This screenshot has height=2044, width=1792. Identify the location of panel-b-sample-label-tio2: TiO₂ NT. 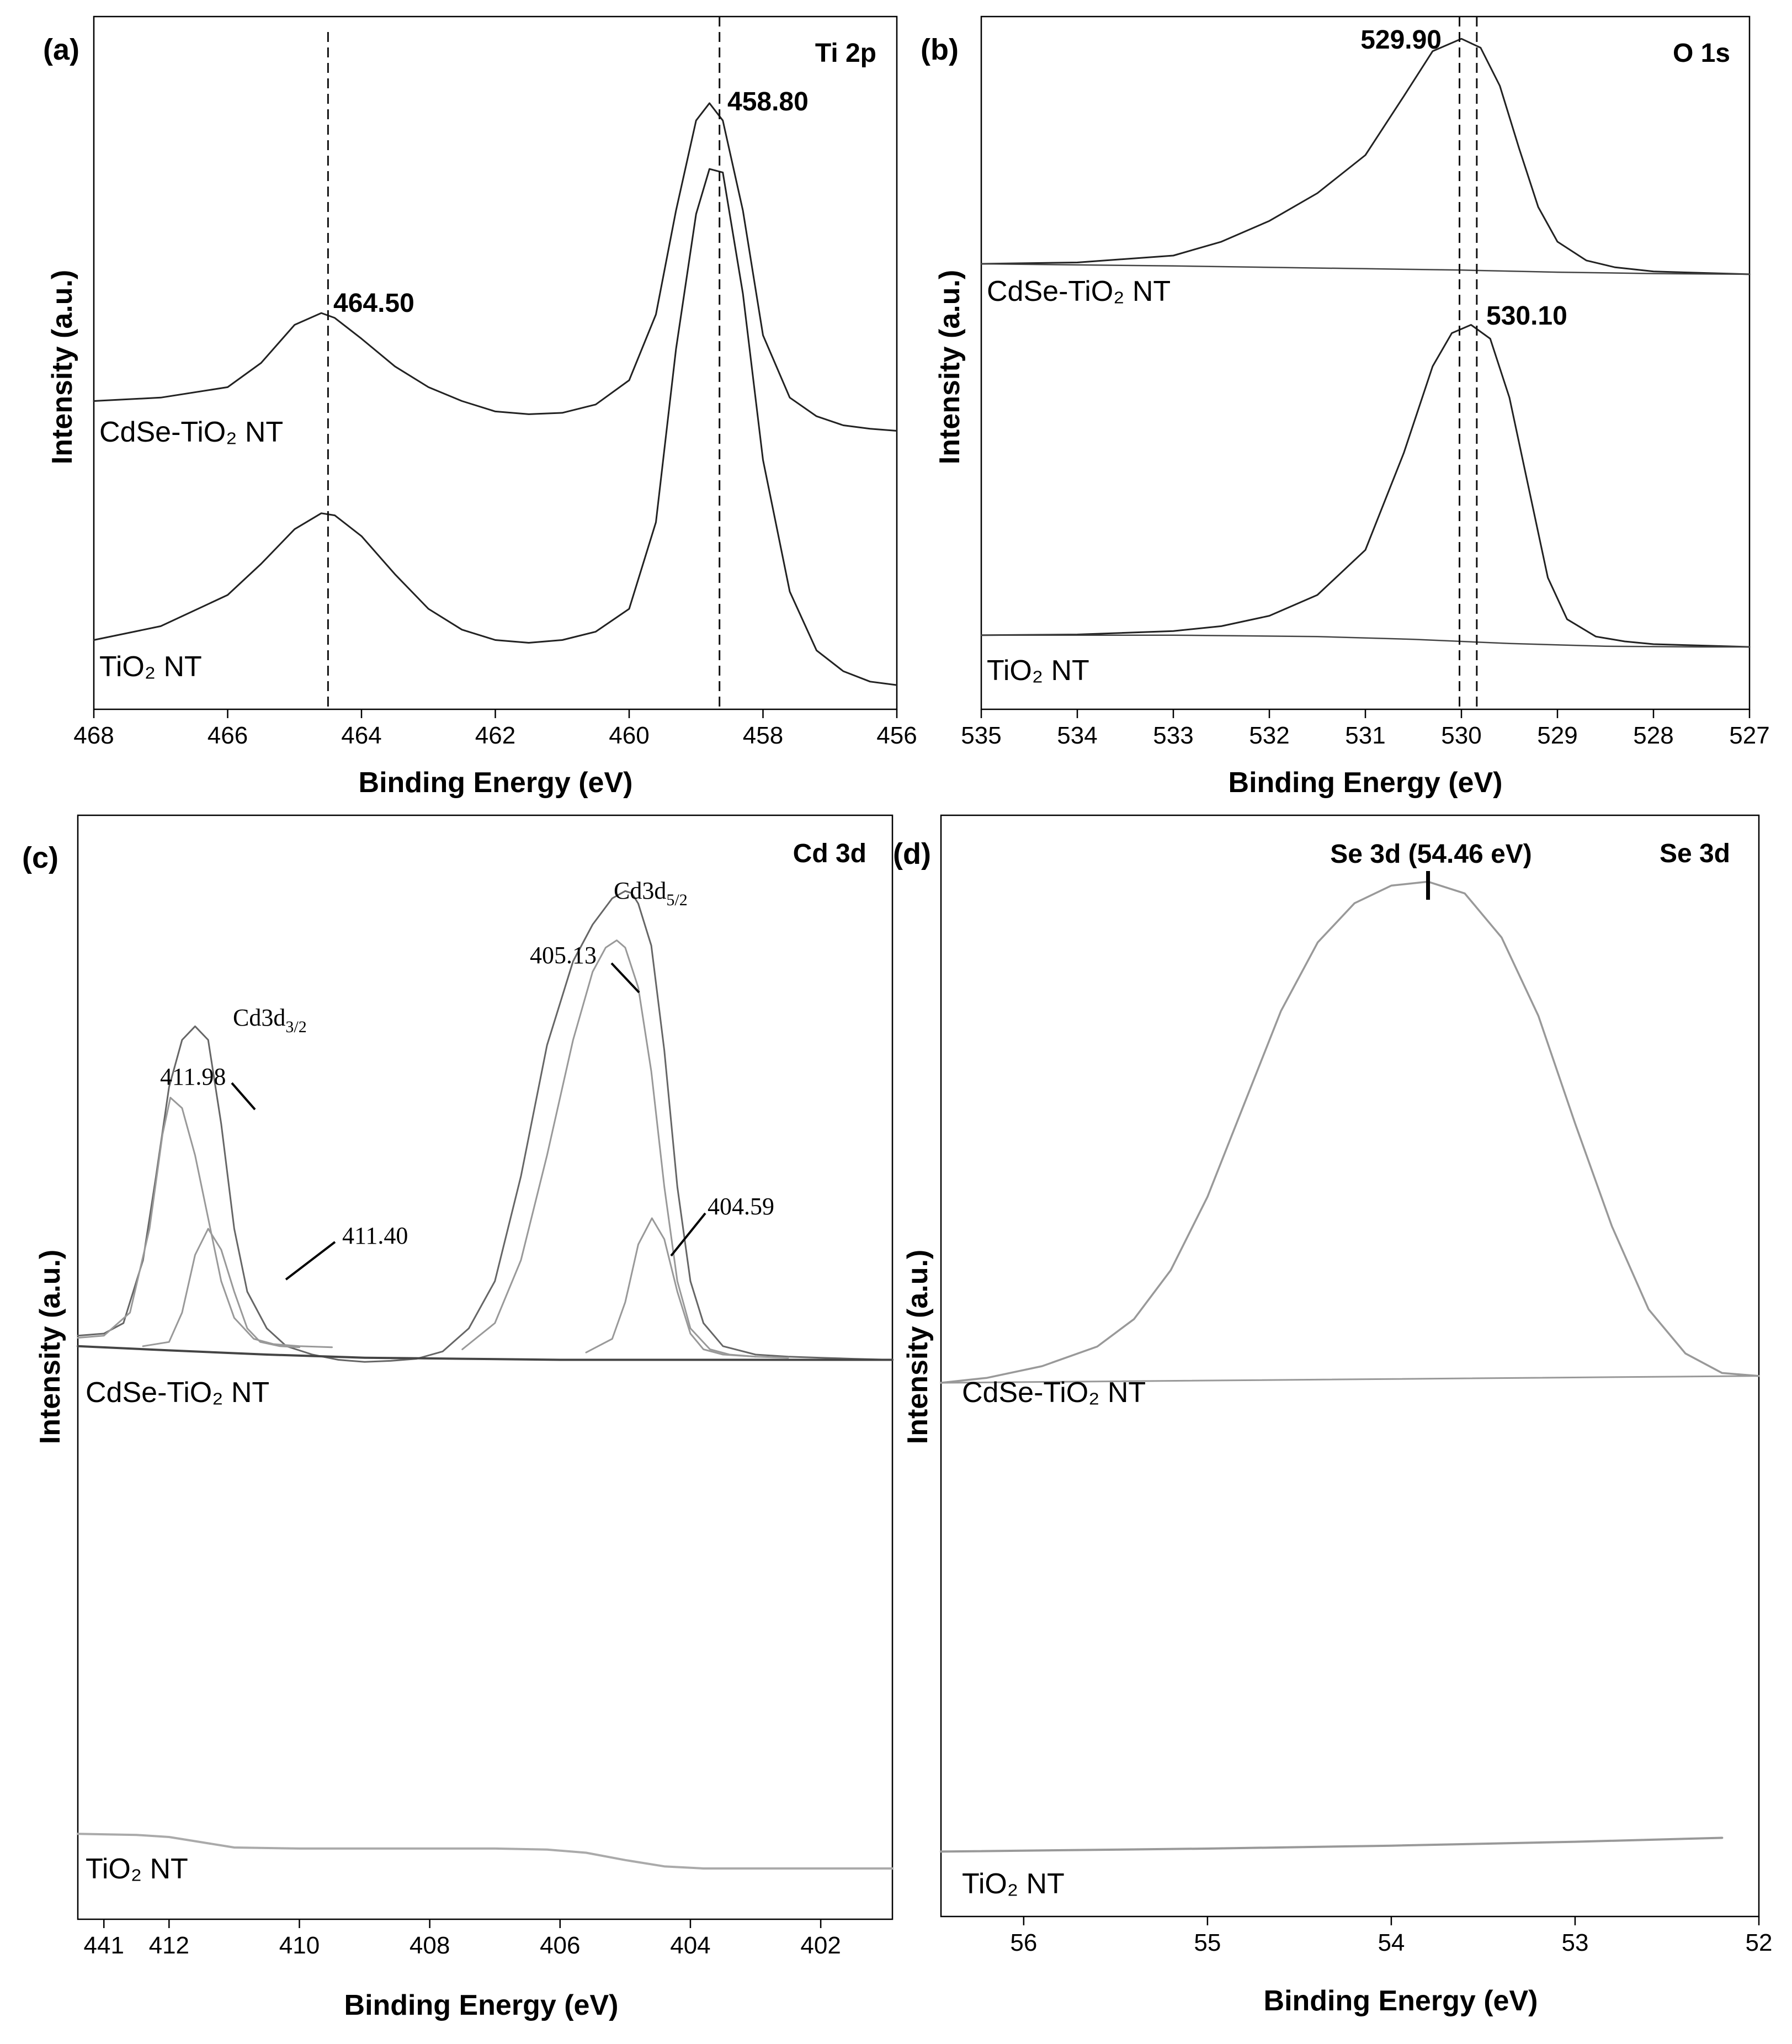
(1038, 671).